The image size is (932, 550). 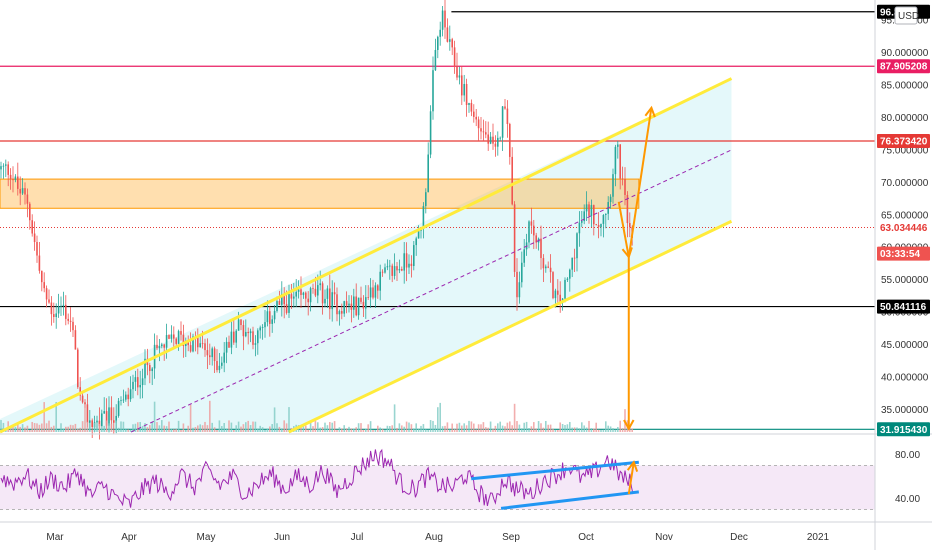 I want to click on level-label: 87.905208, so click(x=903, y=66).